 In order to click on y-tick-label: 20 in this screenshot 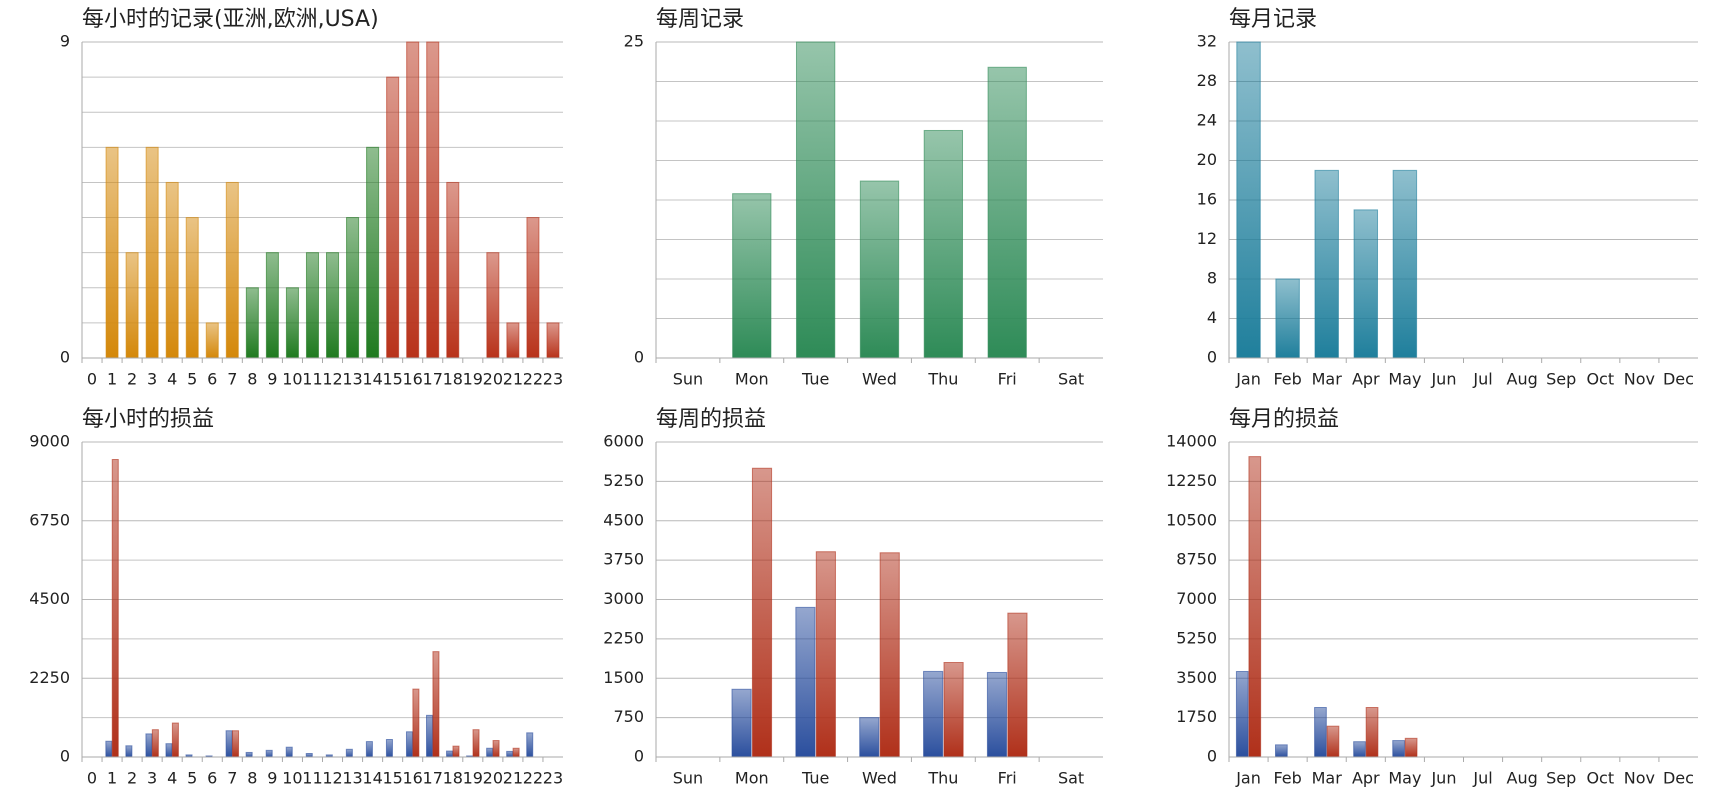, I will do `click(1207, 159)`.